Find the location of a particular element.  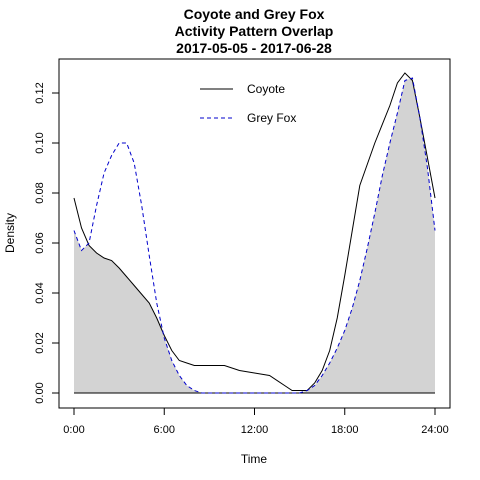

y-tick-label: 0.10 is located at coordinates (40, 142).